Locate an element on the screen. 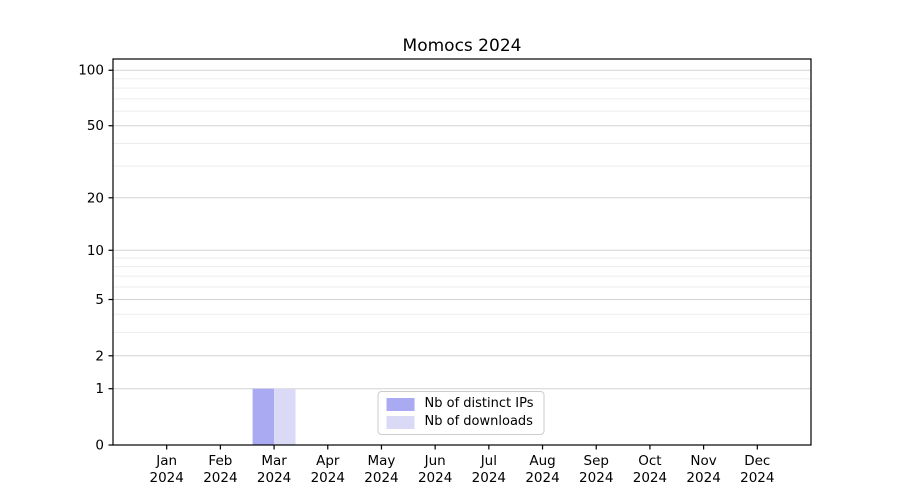  chart-title: Momocs 2024 is located at coordinates (462, 46).